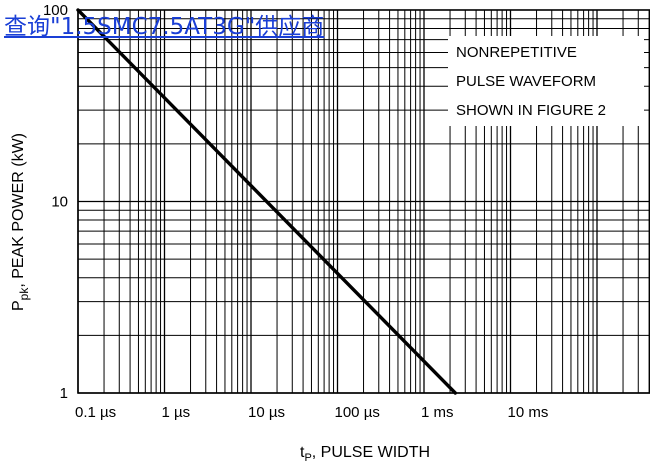 This screenshot has height=468, width=650. What do you see at coordinates (526, 81) in the screenshot?
I see `annotation-line-2: PULSE WAVEFORM` at bounding box center [526, 81].